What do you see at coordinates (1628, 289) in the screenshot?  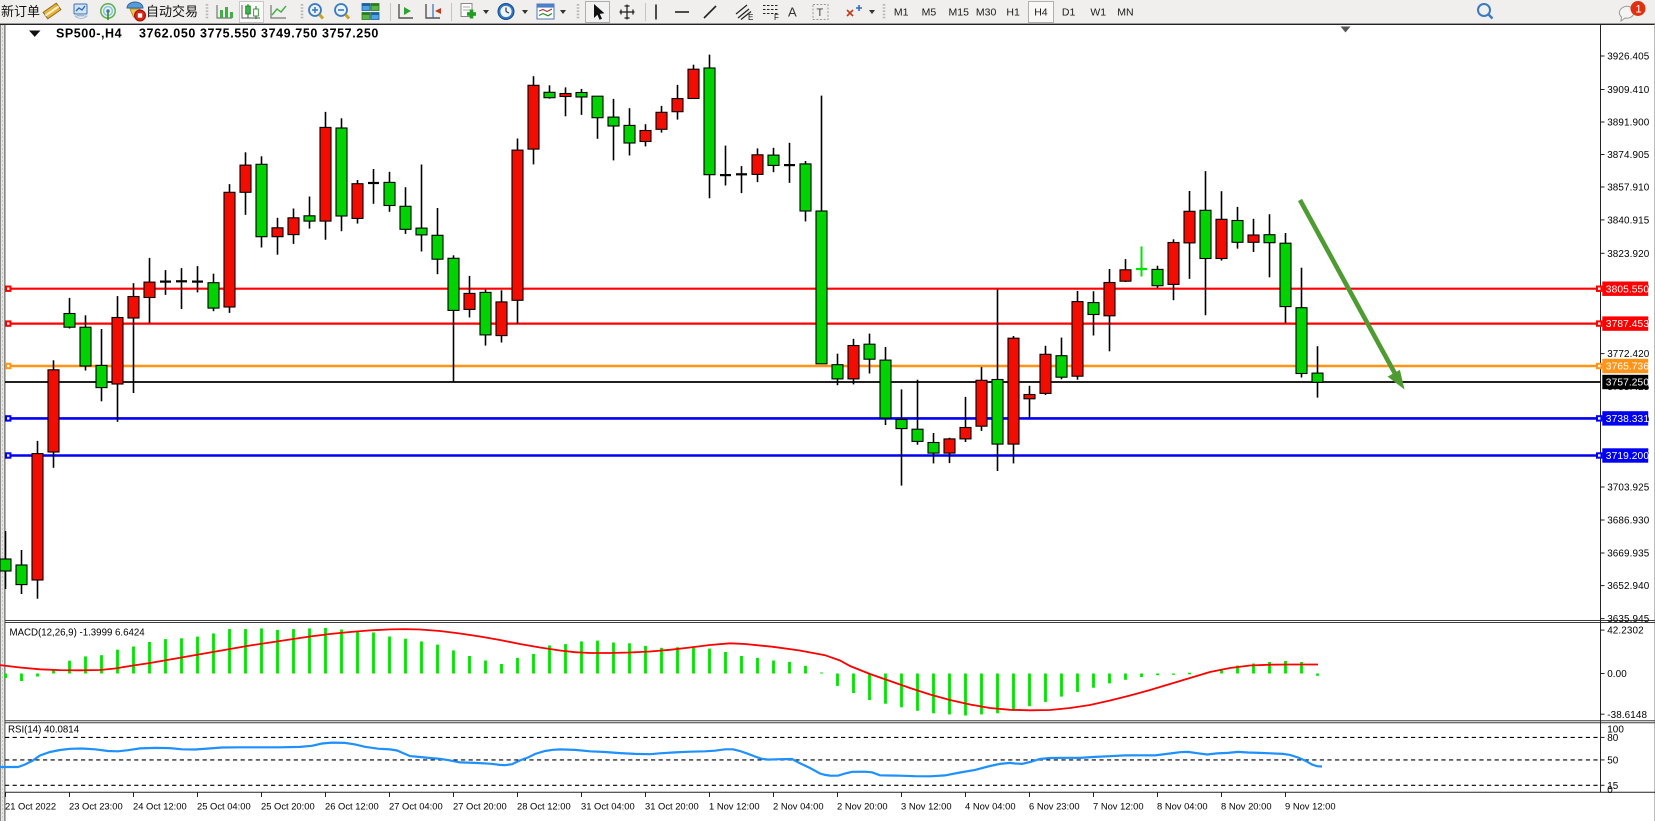 I see `svg-text: 3805.550` at bounding box center [1628, 289].